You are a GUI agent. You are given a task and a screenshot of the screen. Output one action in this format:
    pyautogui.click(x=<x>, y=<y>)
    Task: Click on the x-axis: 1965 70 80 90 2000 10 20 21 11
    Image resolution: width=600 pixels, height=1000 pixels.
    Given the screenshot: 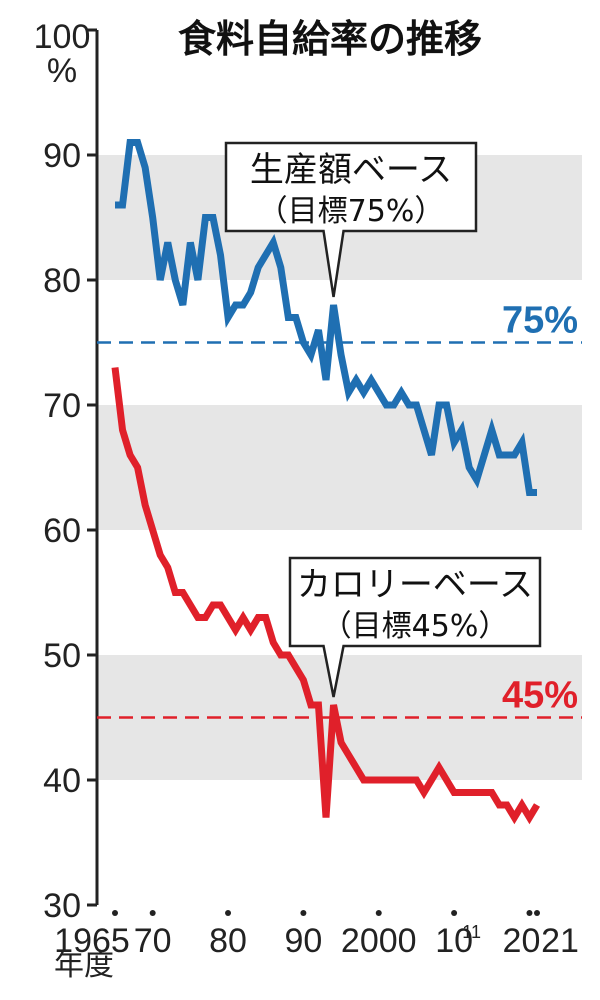 What is the action you would take?
    pyautogui.click(x=316, y=935)
    